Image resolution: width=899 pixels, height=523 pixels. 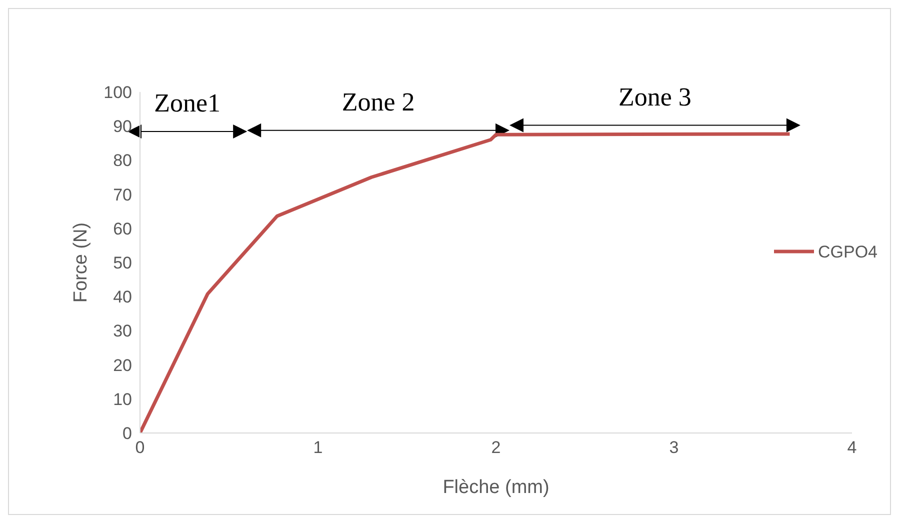 What do you see at coordinates (127, 434) in the screenshot?
I see `y-tick-label: 0` at bounding box center [127, 434].